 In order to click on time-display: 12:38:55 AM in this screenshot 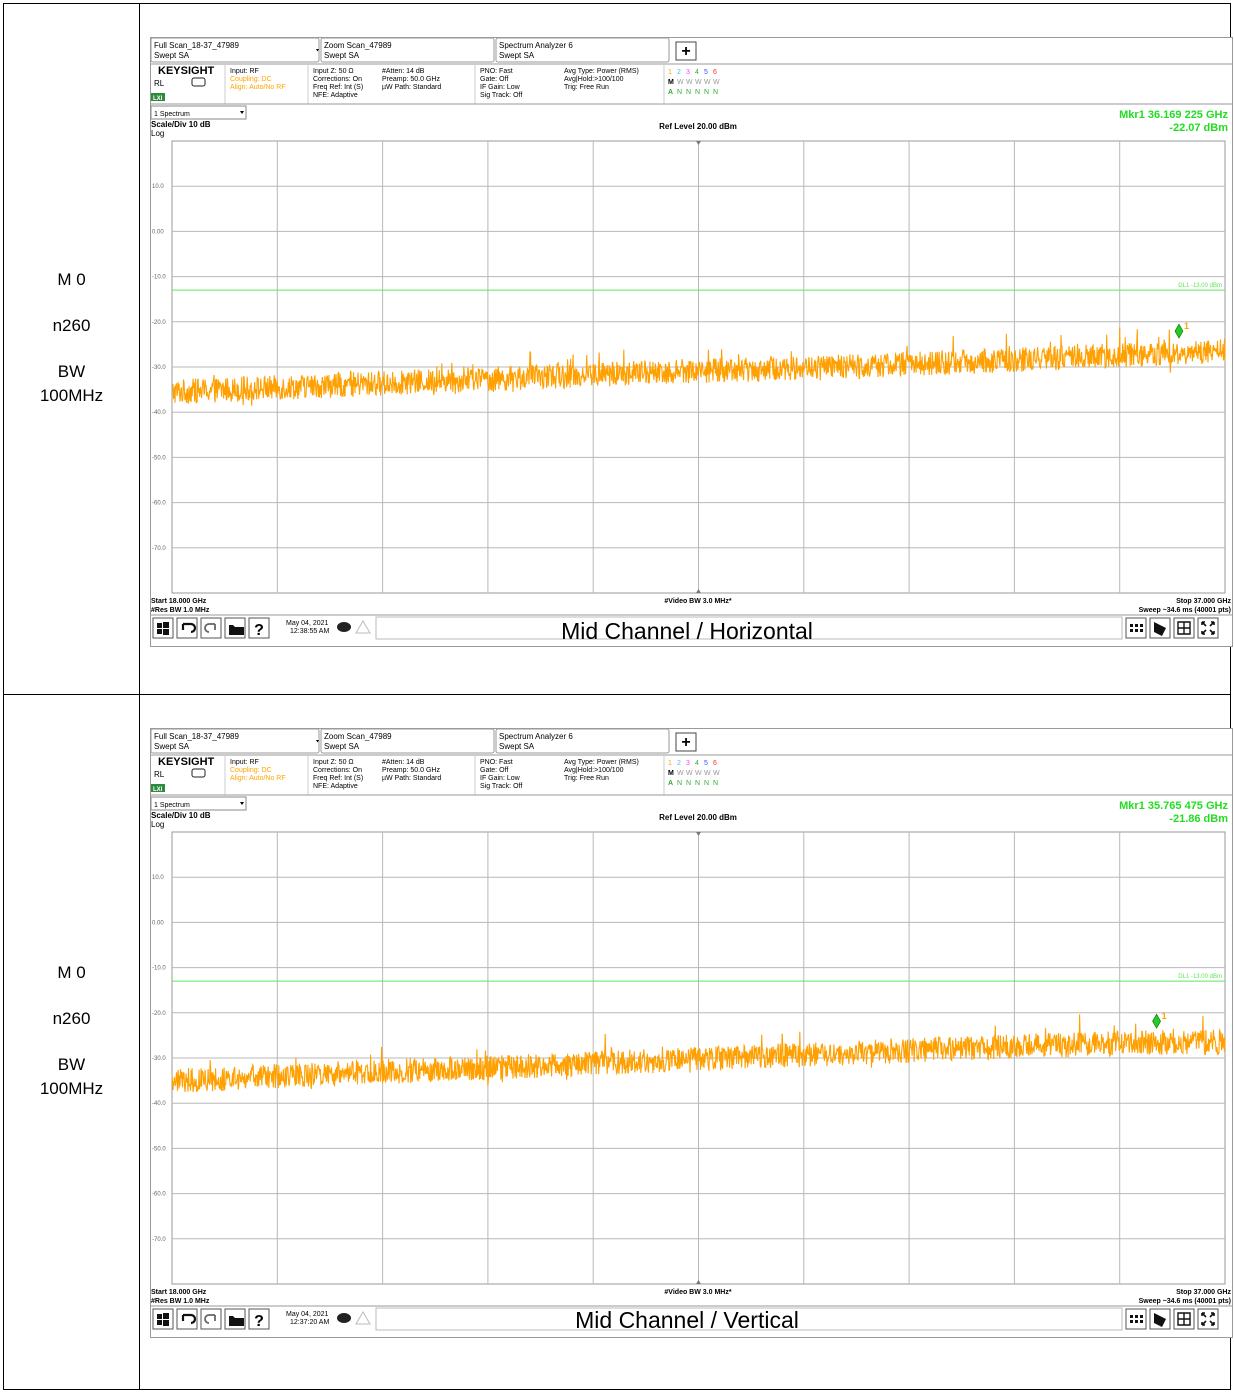, I will do `click(309, 631)`.